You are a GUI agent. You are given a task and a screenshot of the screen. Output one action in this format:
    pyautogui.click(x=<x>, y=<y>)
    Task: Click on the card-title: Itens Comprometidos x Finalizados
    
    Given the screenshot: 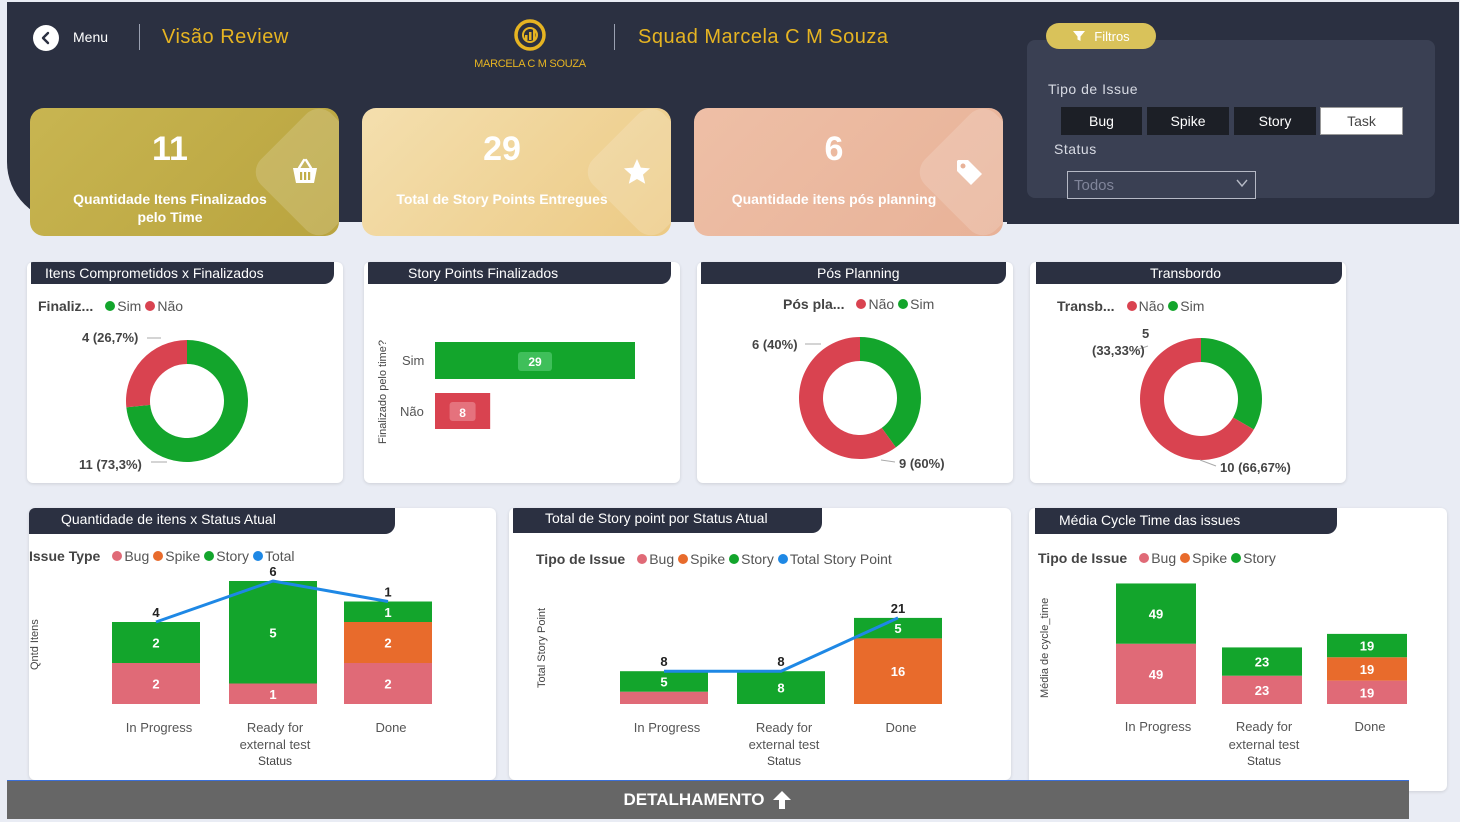 What is the action you would take?
    pyautogui.click(x=182, y=273)
    